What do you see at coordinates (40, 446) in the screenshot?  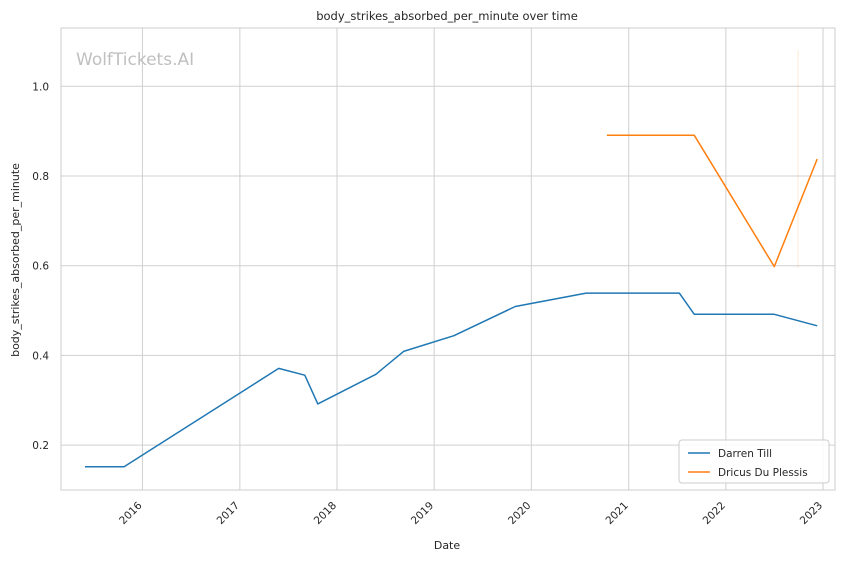 I see `y-tick-label: 0.2` at bounding box center [40, 446].